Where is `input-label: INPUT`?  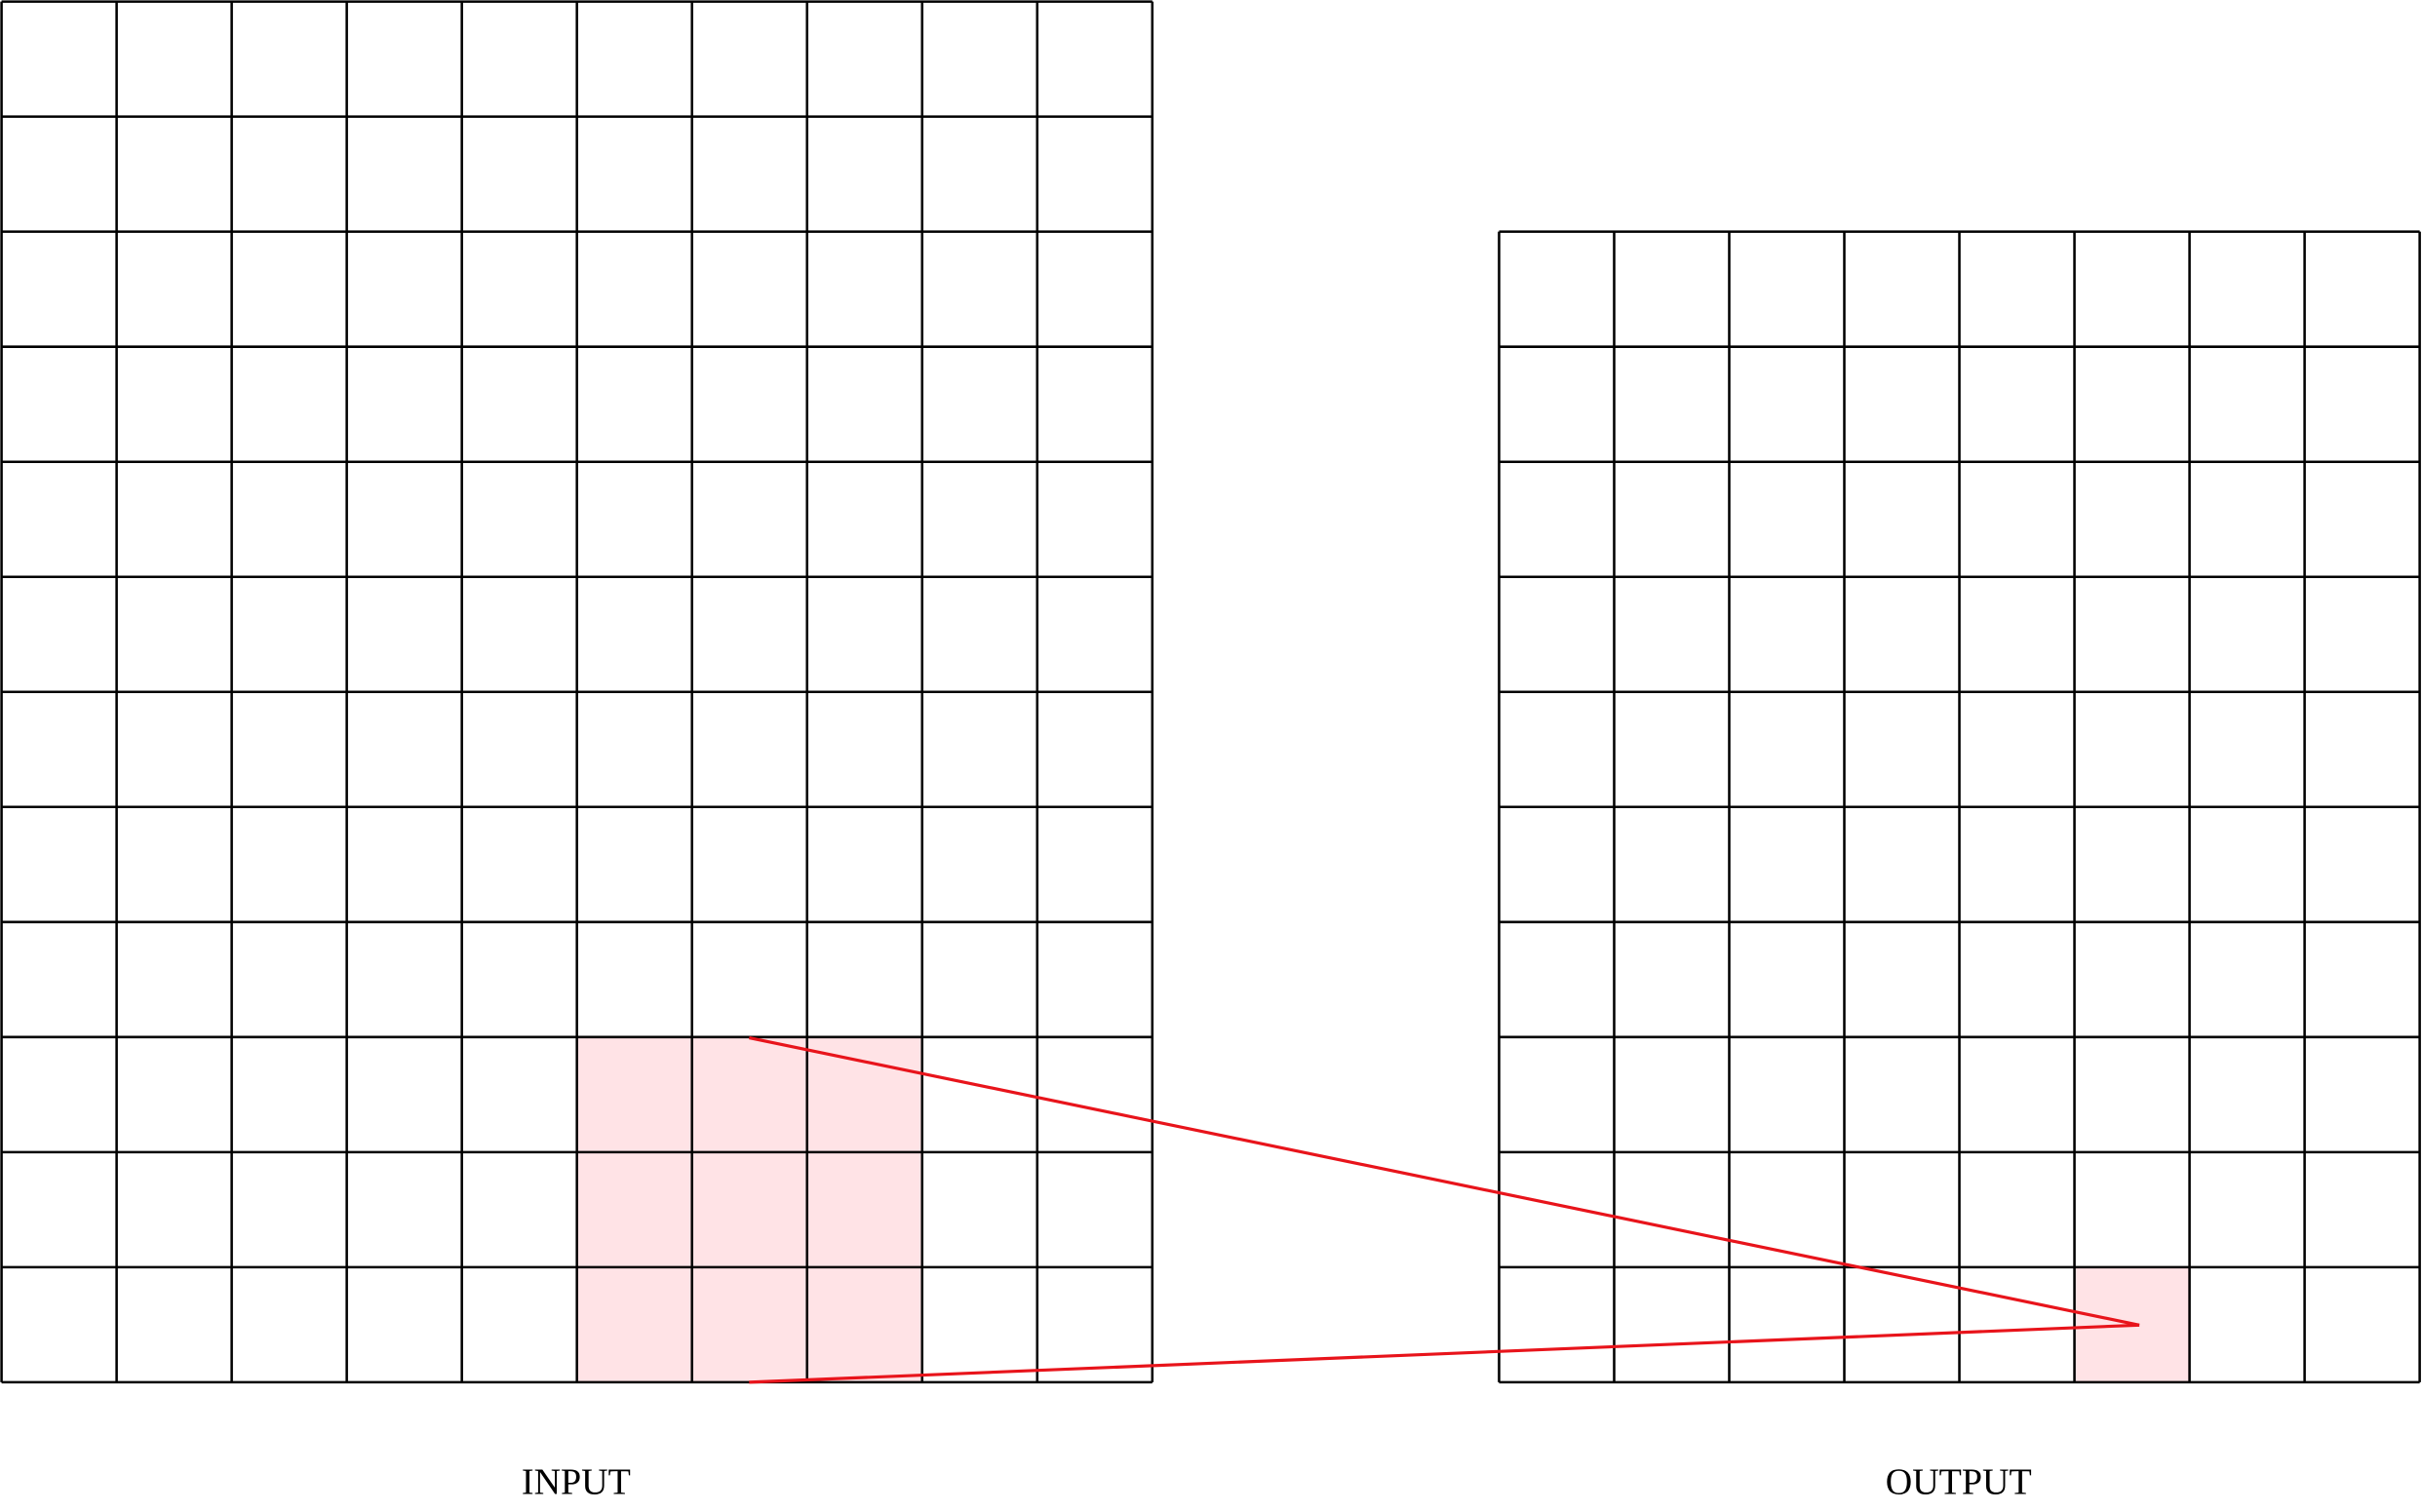
input-label: INPUT is located at coordinates (576, 1482).